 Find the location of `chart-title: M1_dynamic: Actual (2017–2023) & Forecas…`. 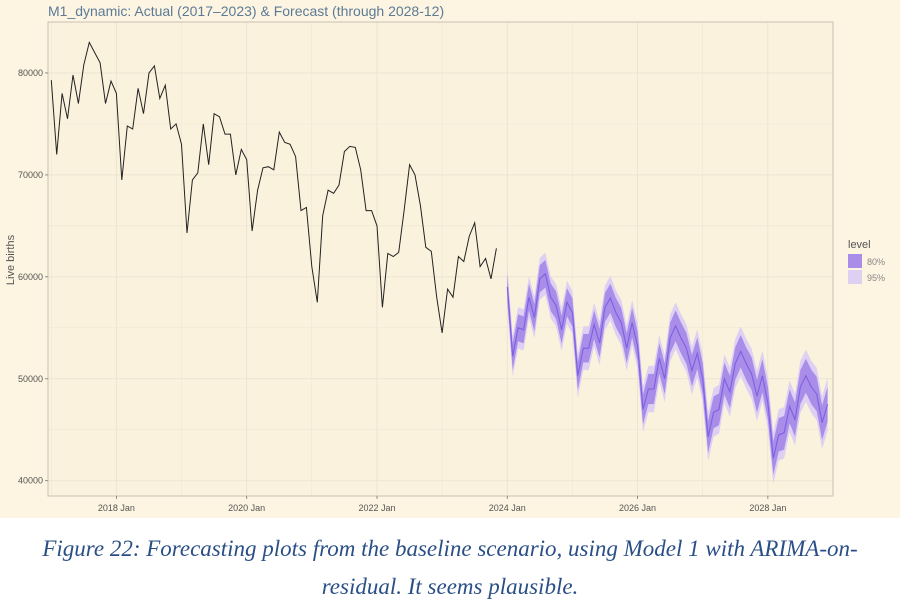

chart-title: M1_dynamic: Actual (2017–2023) & Forecas… is located at coordinates (246, 11).